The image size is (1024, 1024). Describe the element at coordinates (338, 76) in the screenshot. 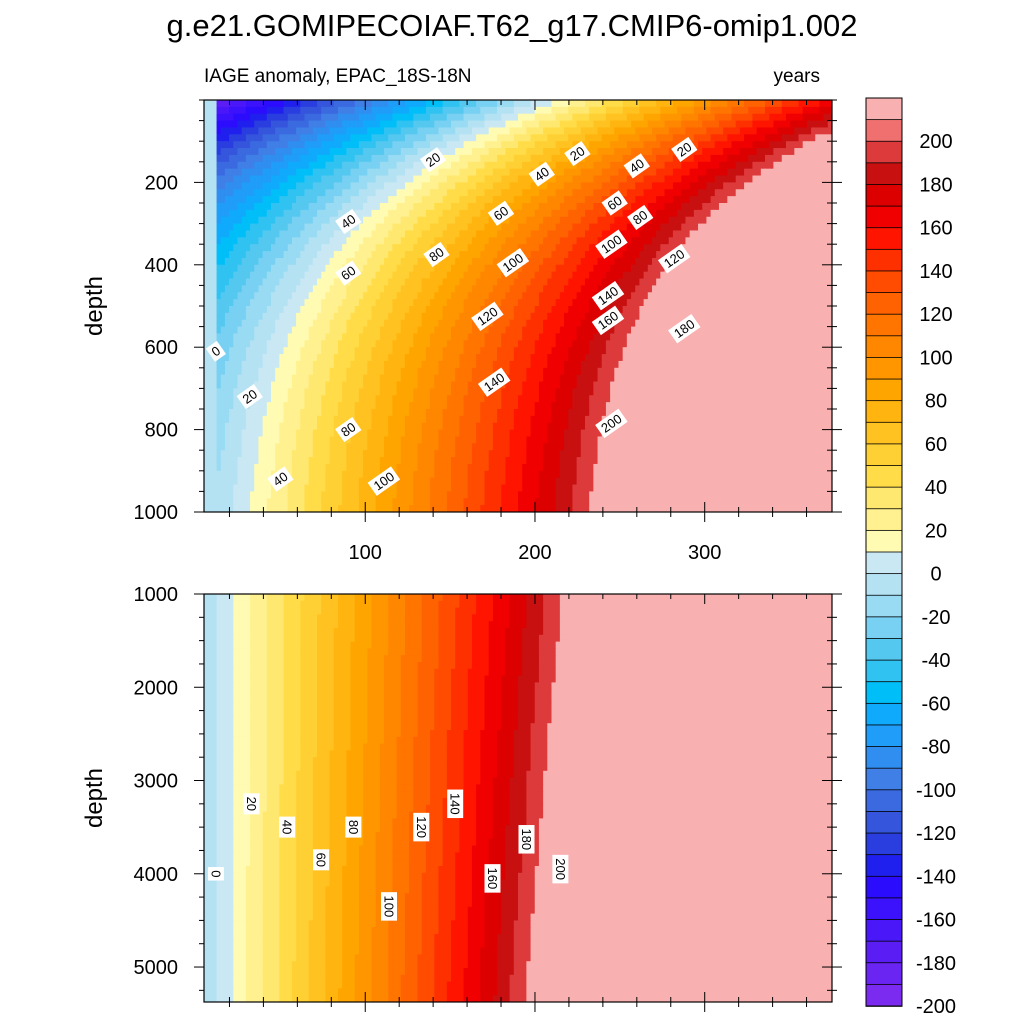

I see `chart-subtitle-left: IAGE anomaly, EPAC_18S-18N` at that location.